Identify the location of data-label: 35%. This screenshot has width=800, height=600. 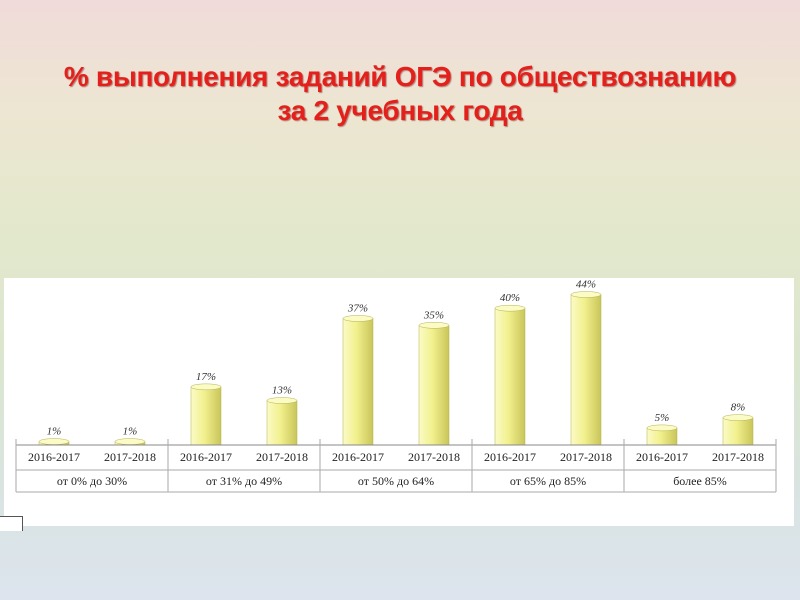
(433, 315).